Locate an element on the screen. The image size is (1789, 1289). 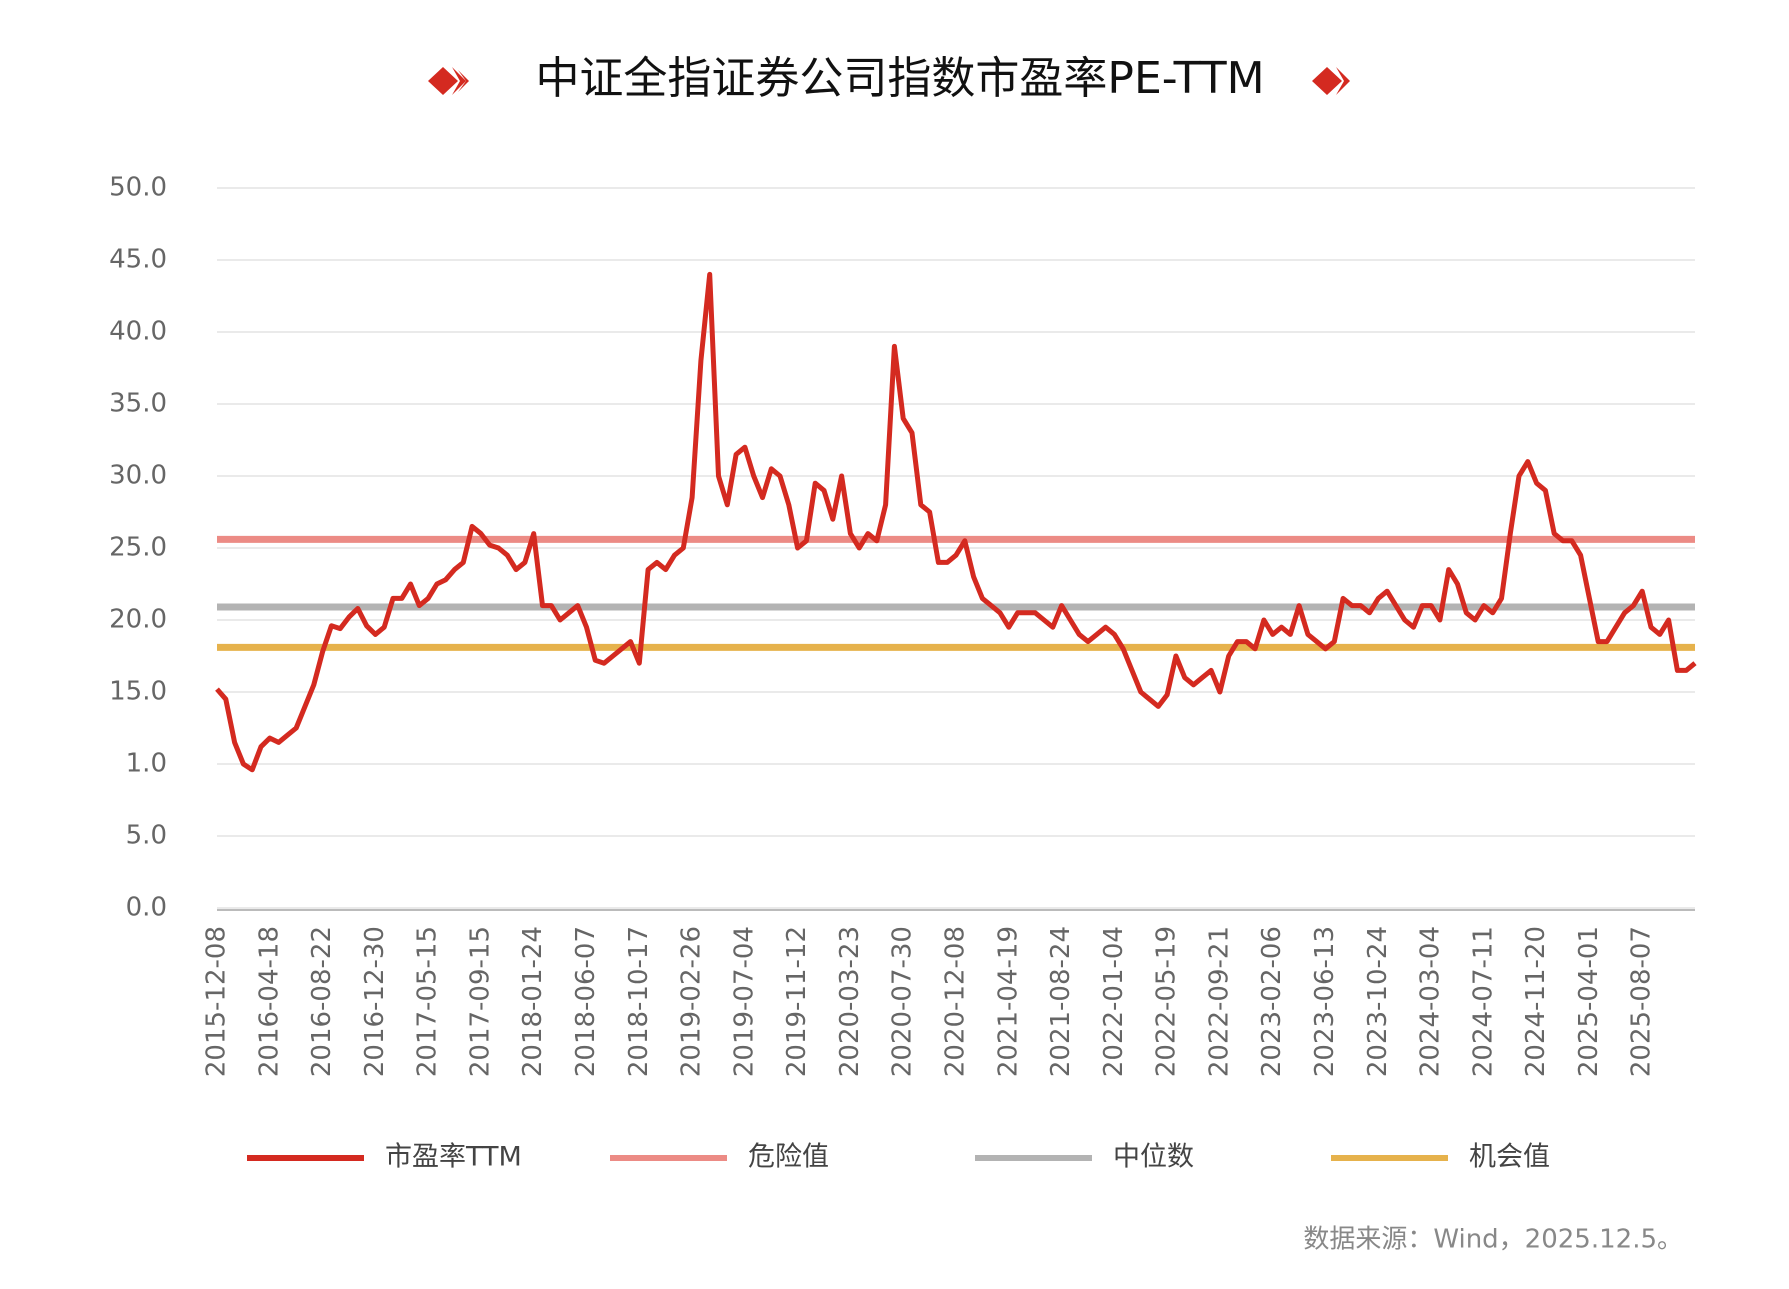
x-tick-label: 2018-06-07 is located at coordinates (586, 1001).